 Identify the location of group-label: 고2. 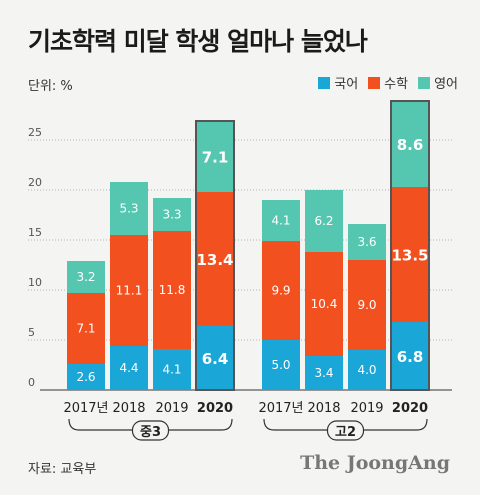
(345, 432).